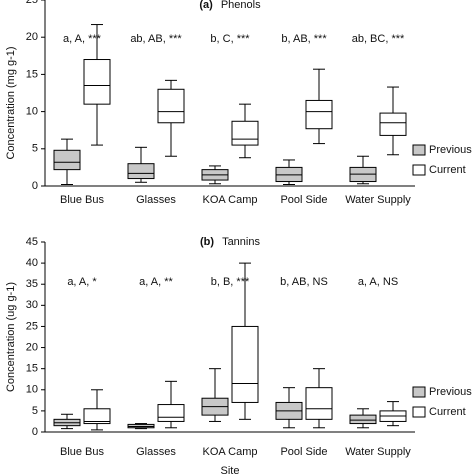 This screenshot has height=474, width=474. I want to click on y-axis-label: Concentration (ug g-1), so click(11, 337).